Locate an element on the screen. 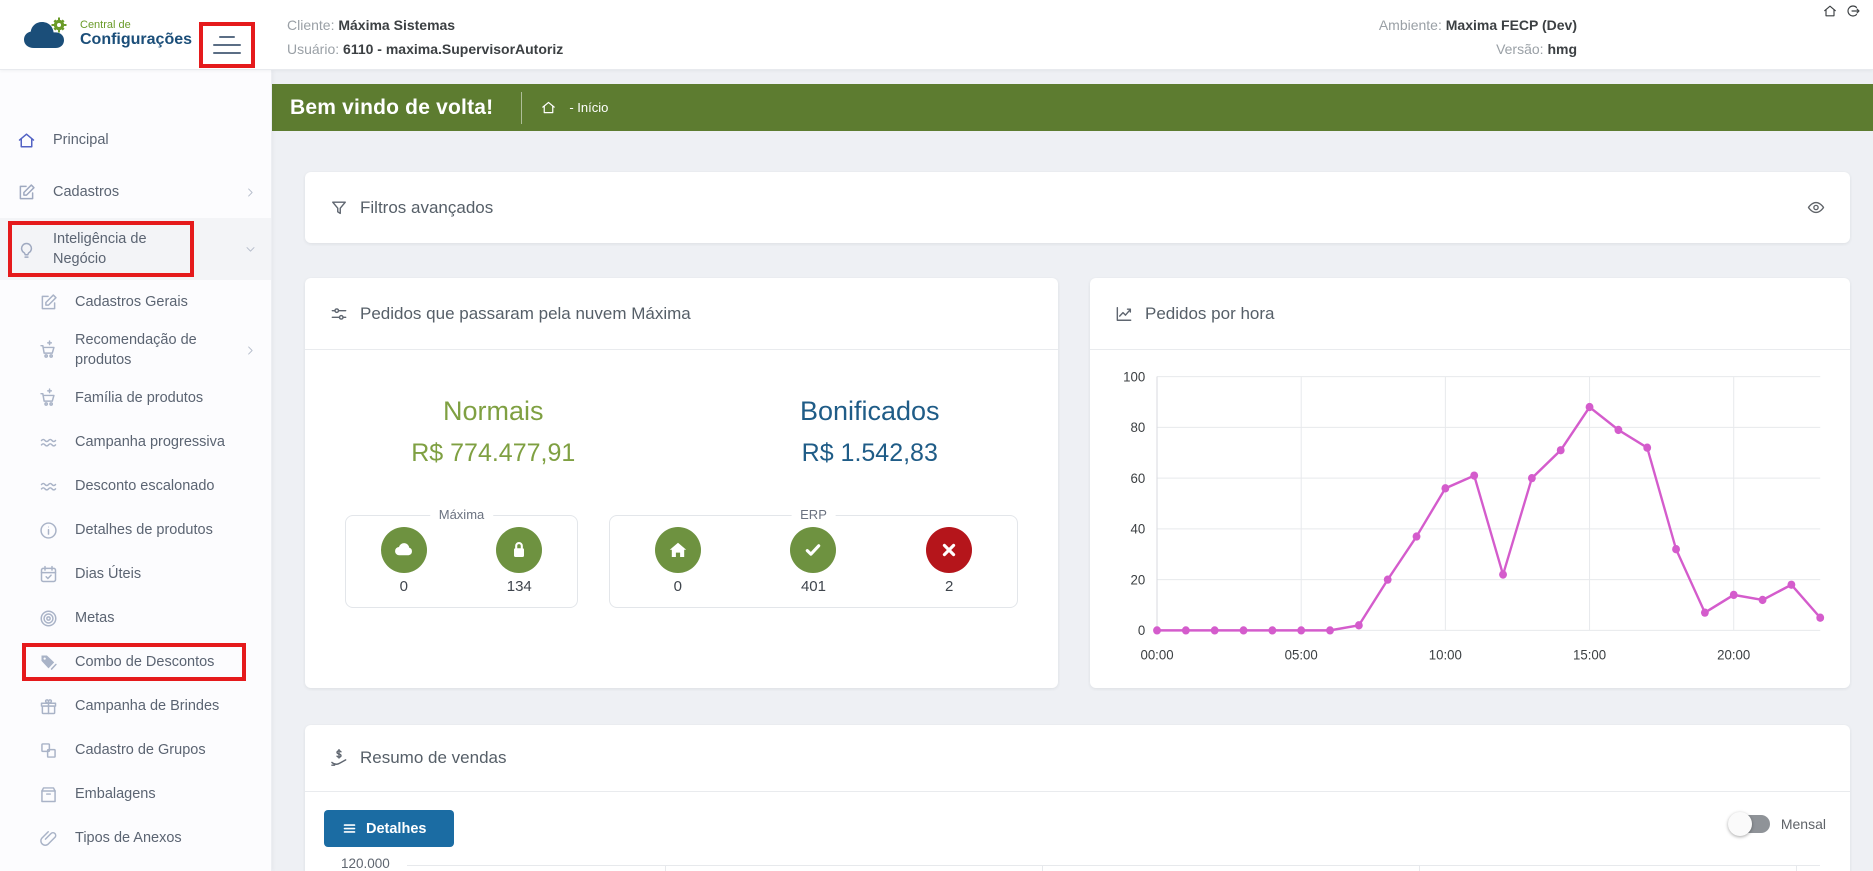 This screenshot has height=871, width=1873. menu-icon is located at coordinates (349, 828).